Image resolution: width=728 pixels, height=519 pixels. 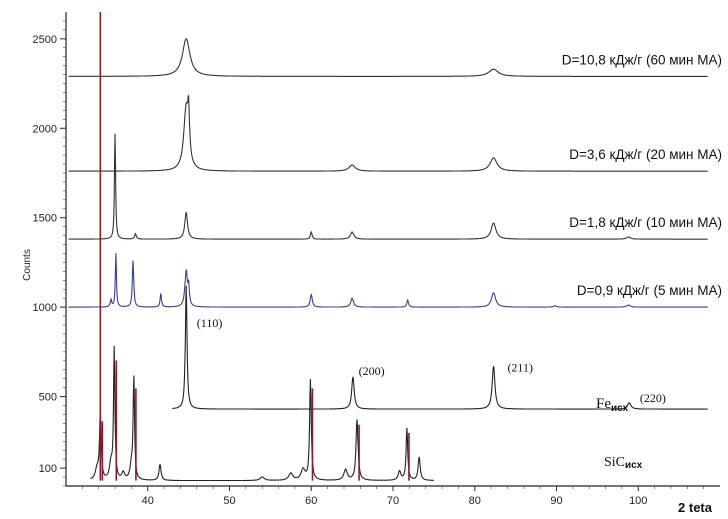 What do you see at coordinates (645, 154) in the screenshot?
I see `series-label: D=3,6 кДж/г (20 мин МА)` at bounding box center [645, 154].